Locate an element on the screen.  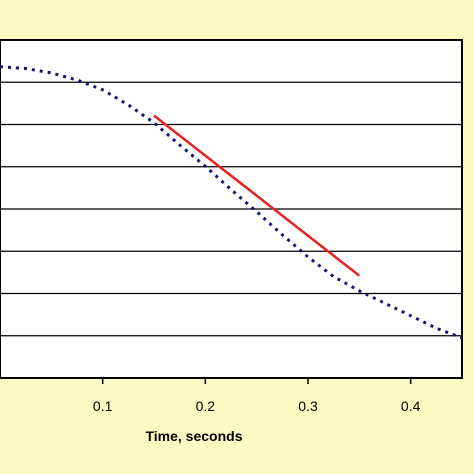
x-tick-label: 0.1 is located at coordinates (103, 406).